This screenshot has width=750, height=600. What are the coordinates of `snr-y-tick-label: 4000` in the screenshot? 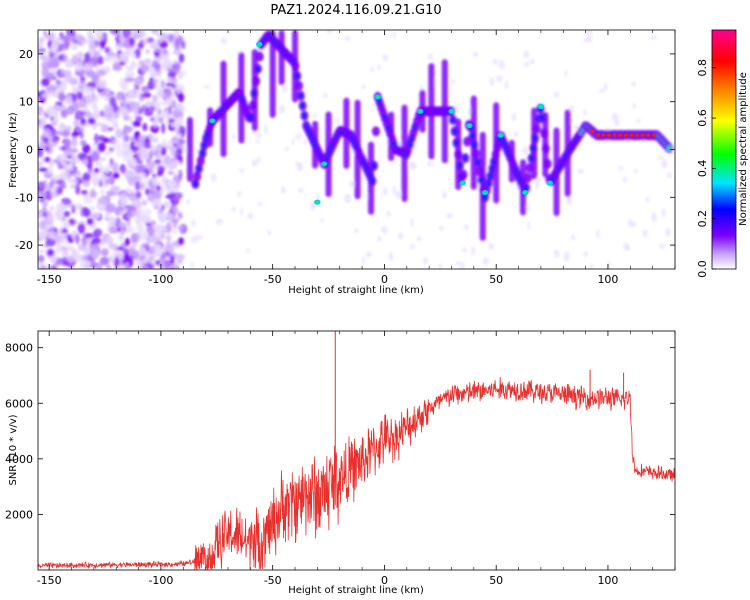 It's located at (19, 459).